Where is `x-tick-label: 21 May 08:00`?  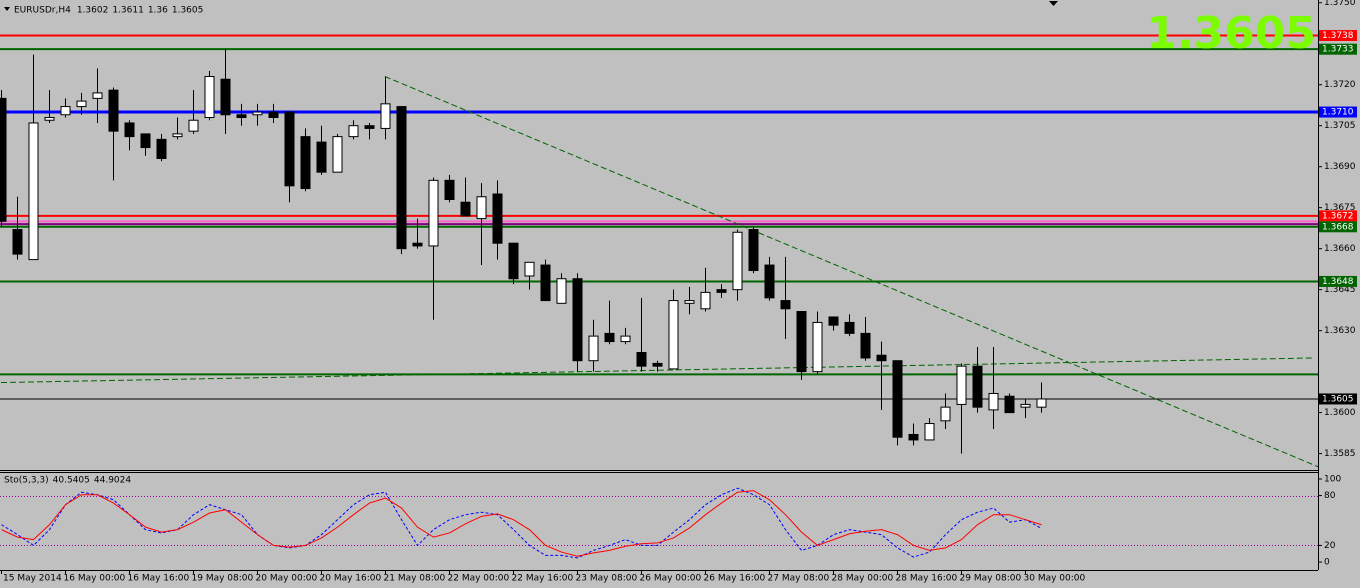 x-tick-label: 21 May 08:00 is located at coordinates (415, 579).